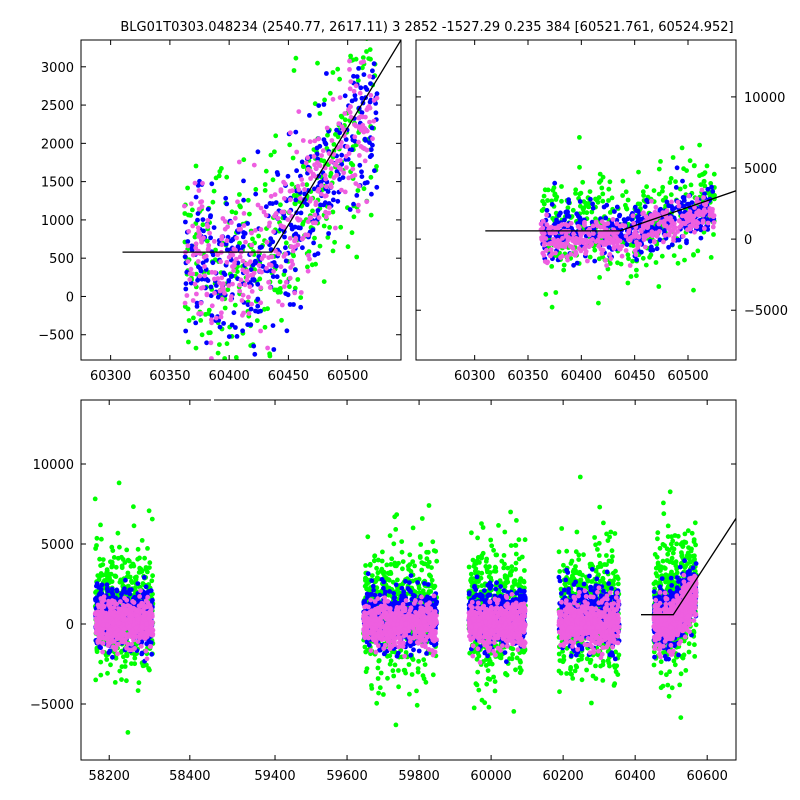  I want to click on x-tick-label: 60300, so click(474, 376).